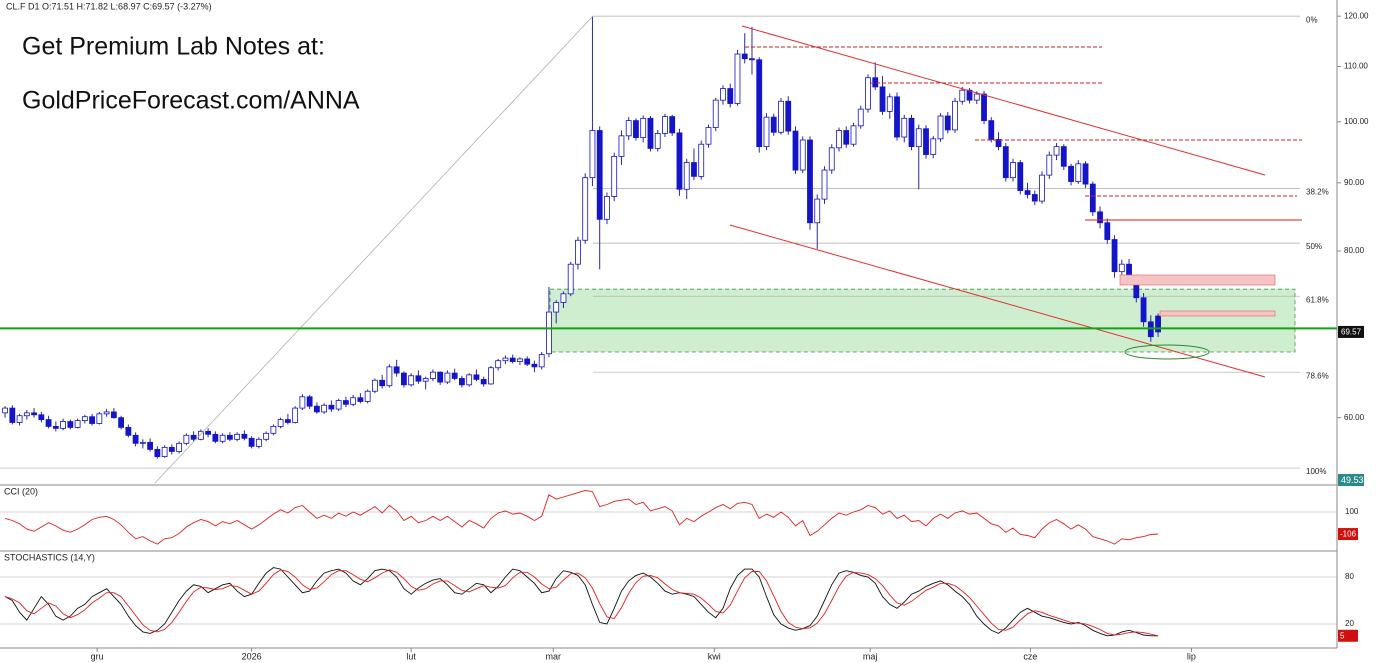 The height and width of the screenshot is (663, 1387). Describe the element at coordinates (411, 656) in the screenshot. I see `x-tick-label: lut` at that location.